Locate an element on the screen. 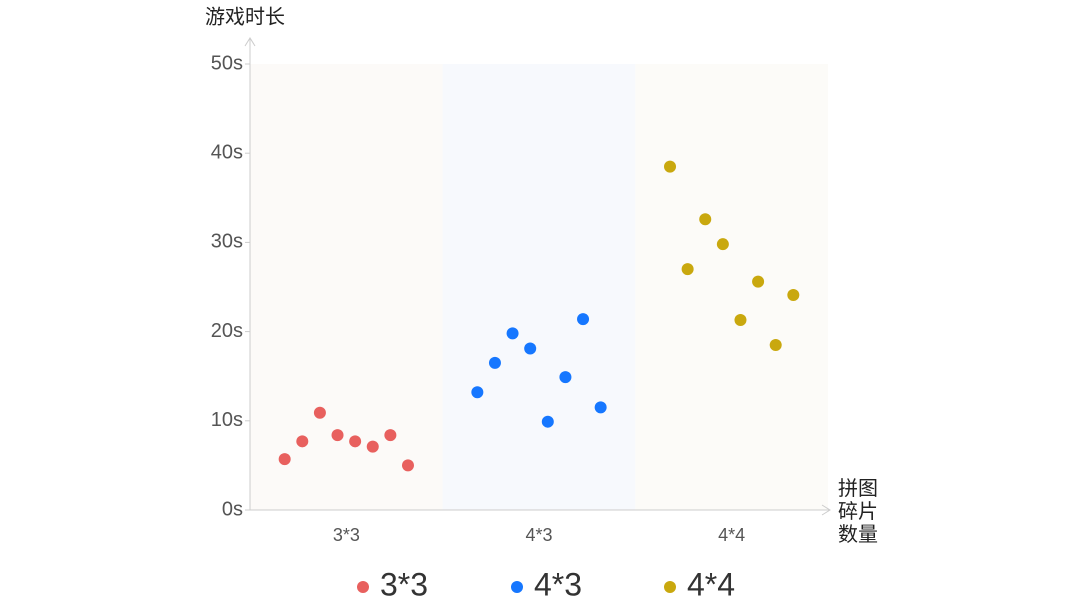 Image resolution: width=1080 pixels, height=612 pixels. y-tick-label: 0s is located at coordinates (232, 509).